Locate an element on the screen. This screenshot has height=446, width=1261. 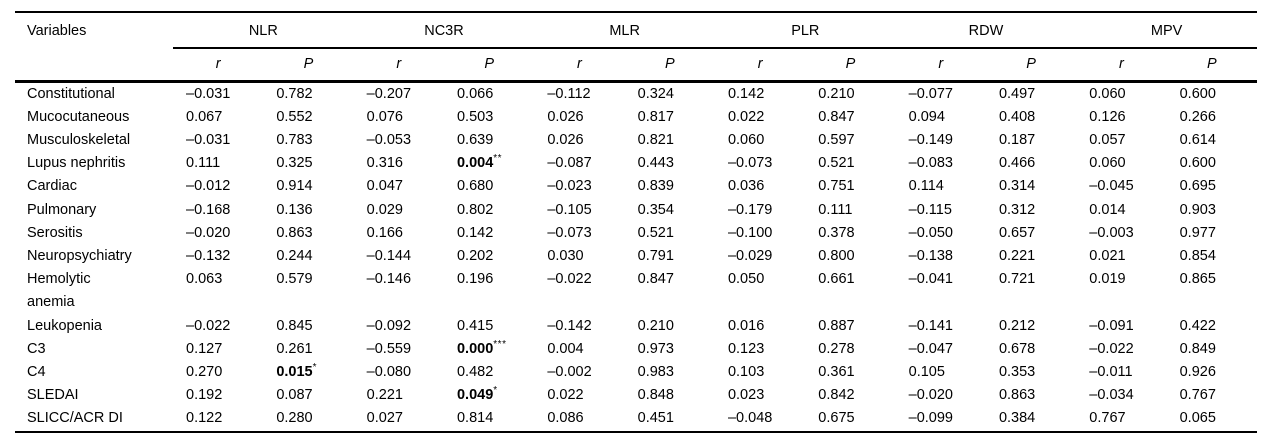
cell: –0.179 is located at coordinates (750, 209).